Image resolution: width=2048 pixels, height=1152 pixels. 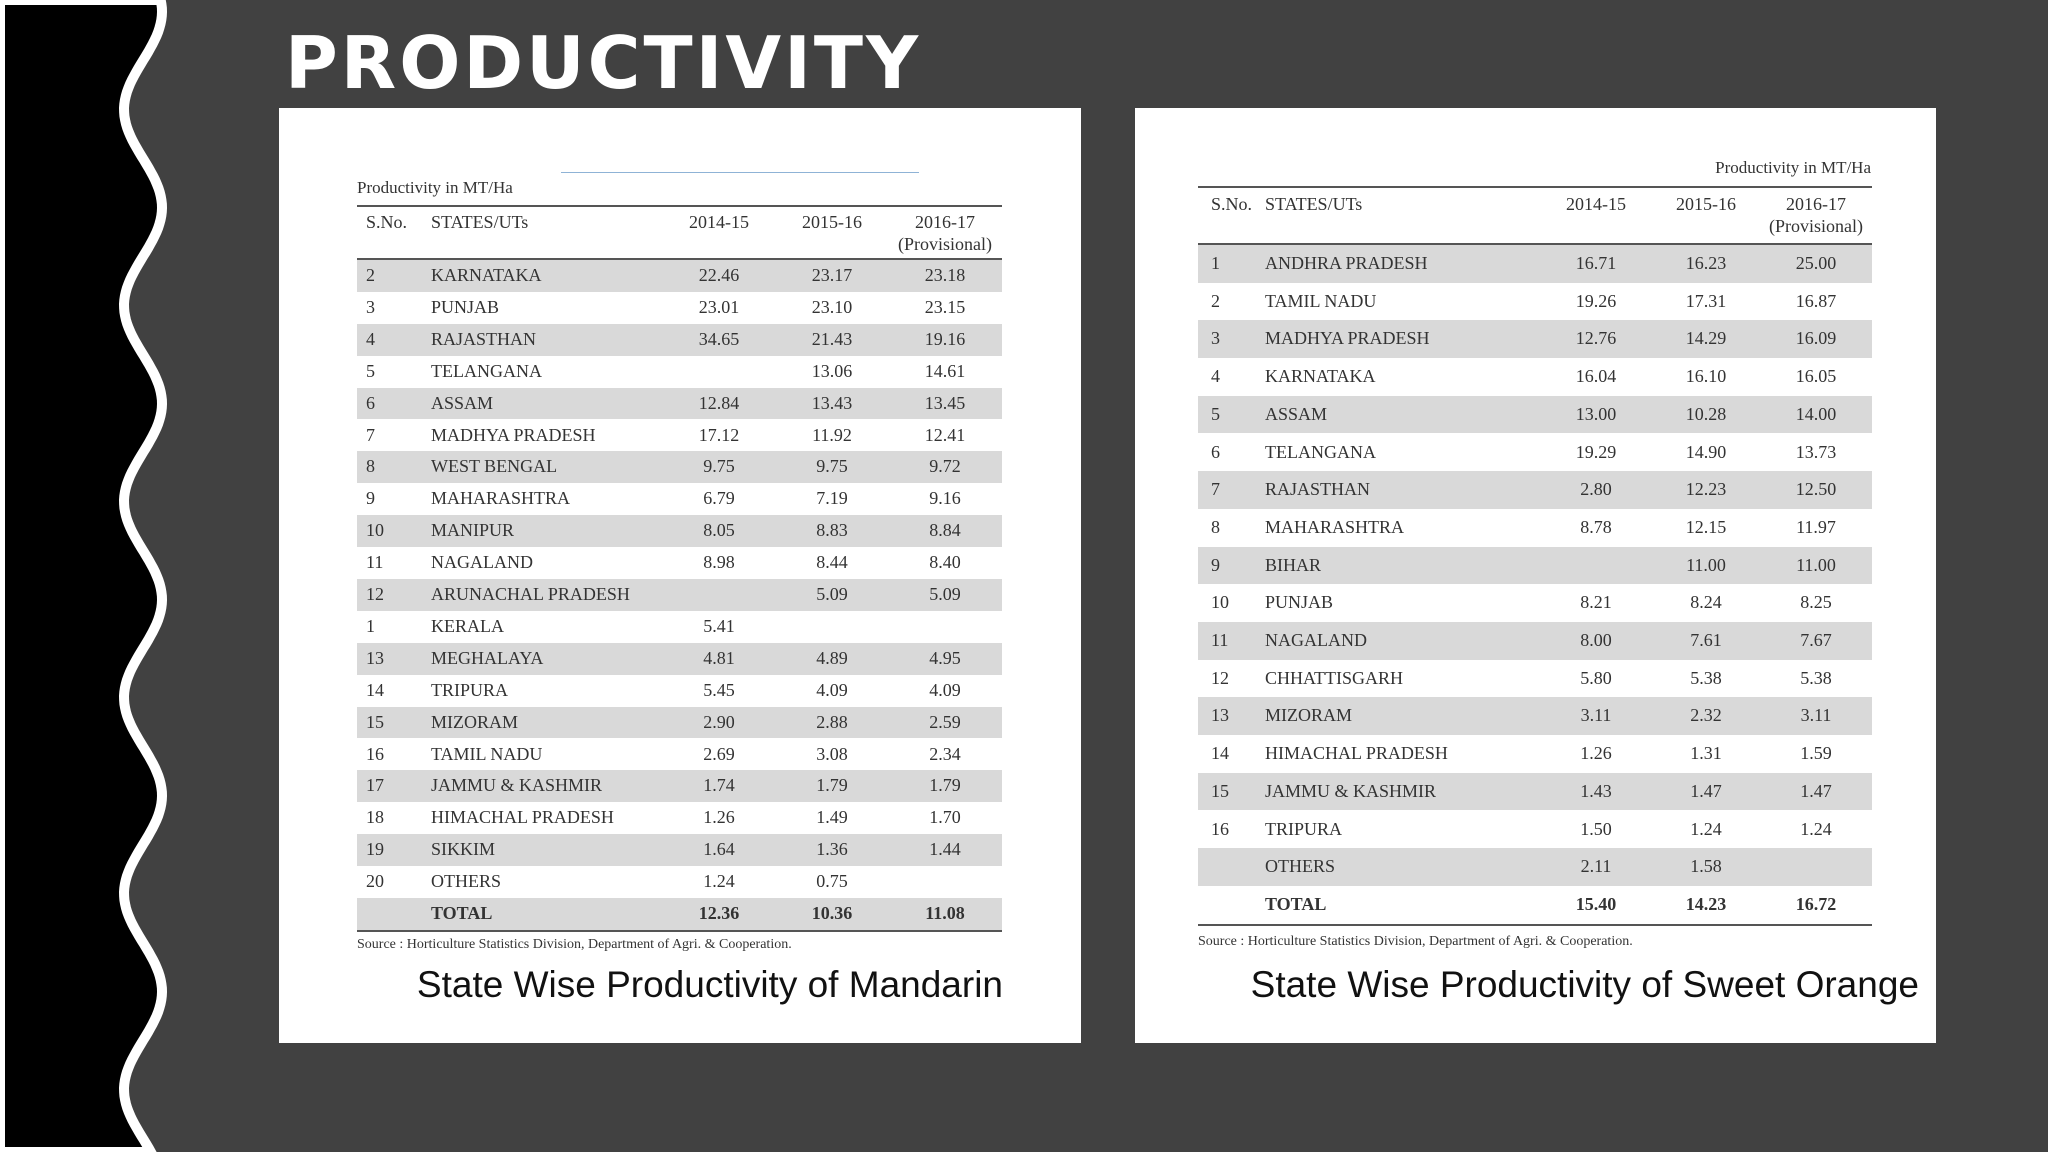 What do you see at coordinates (679, 691) in the screenshot?
I see `table-row: 14 TRIPURA 5.45 4.09 4.09` at bounding box center [679, 691].